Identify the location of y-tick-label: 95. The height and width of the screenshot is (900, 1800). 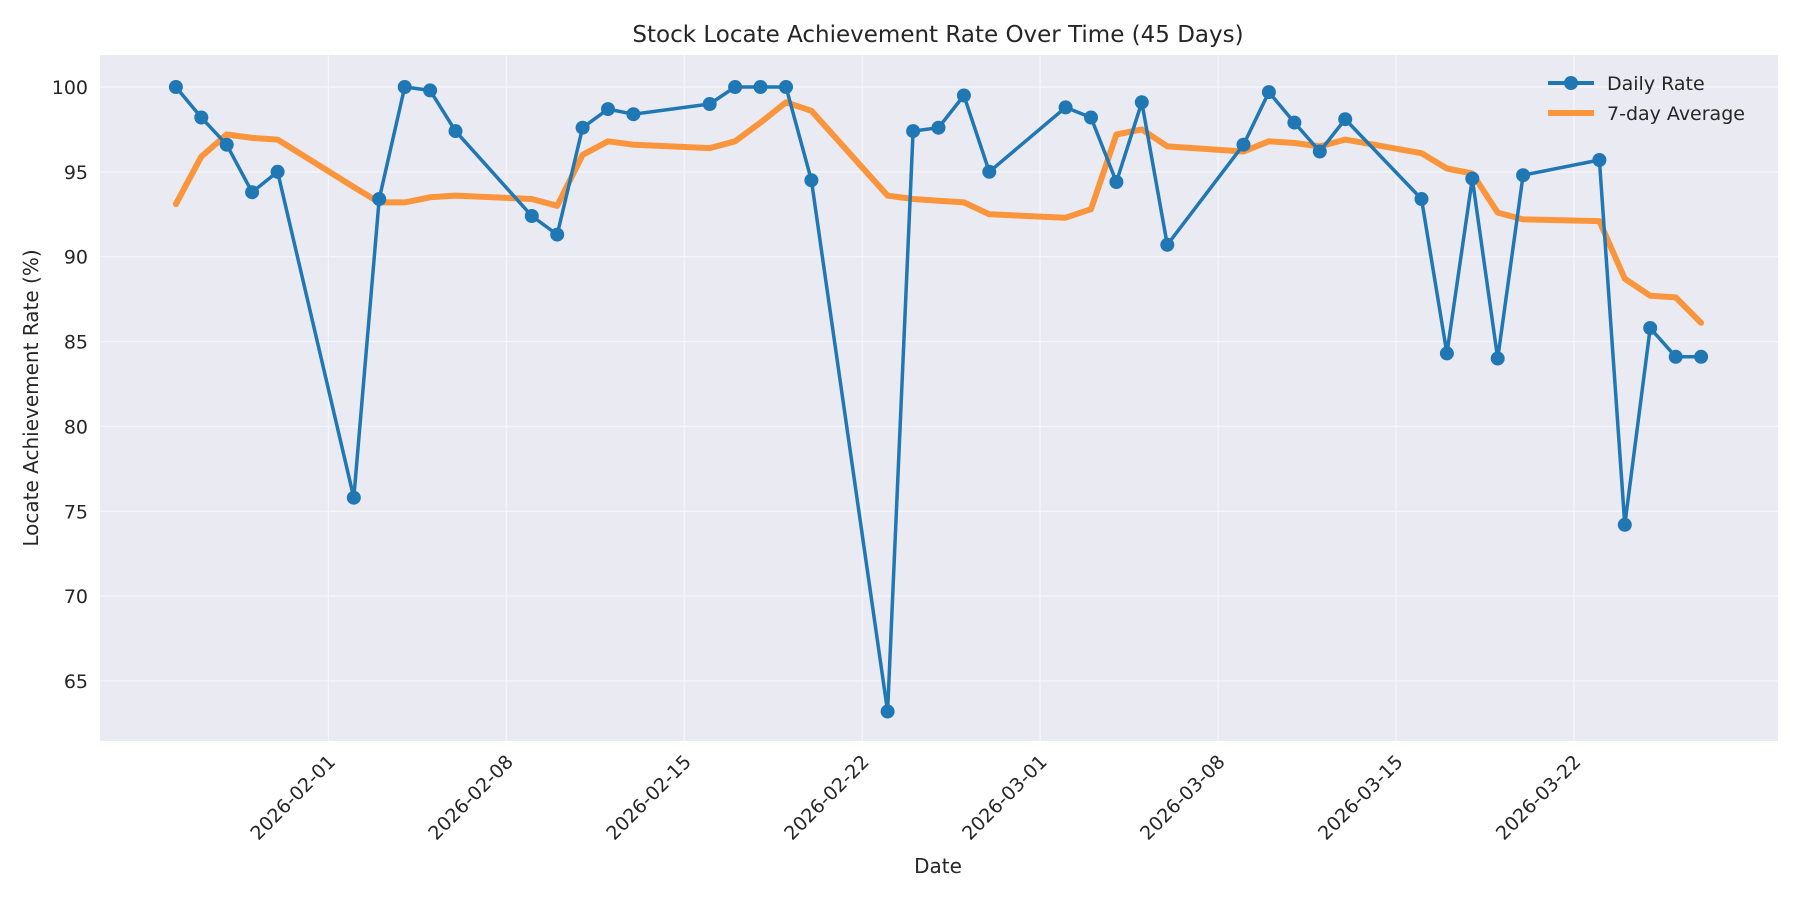
(76, 173).